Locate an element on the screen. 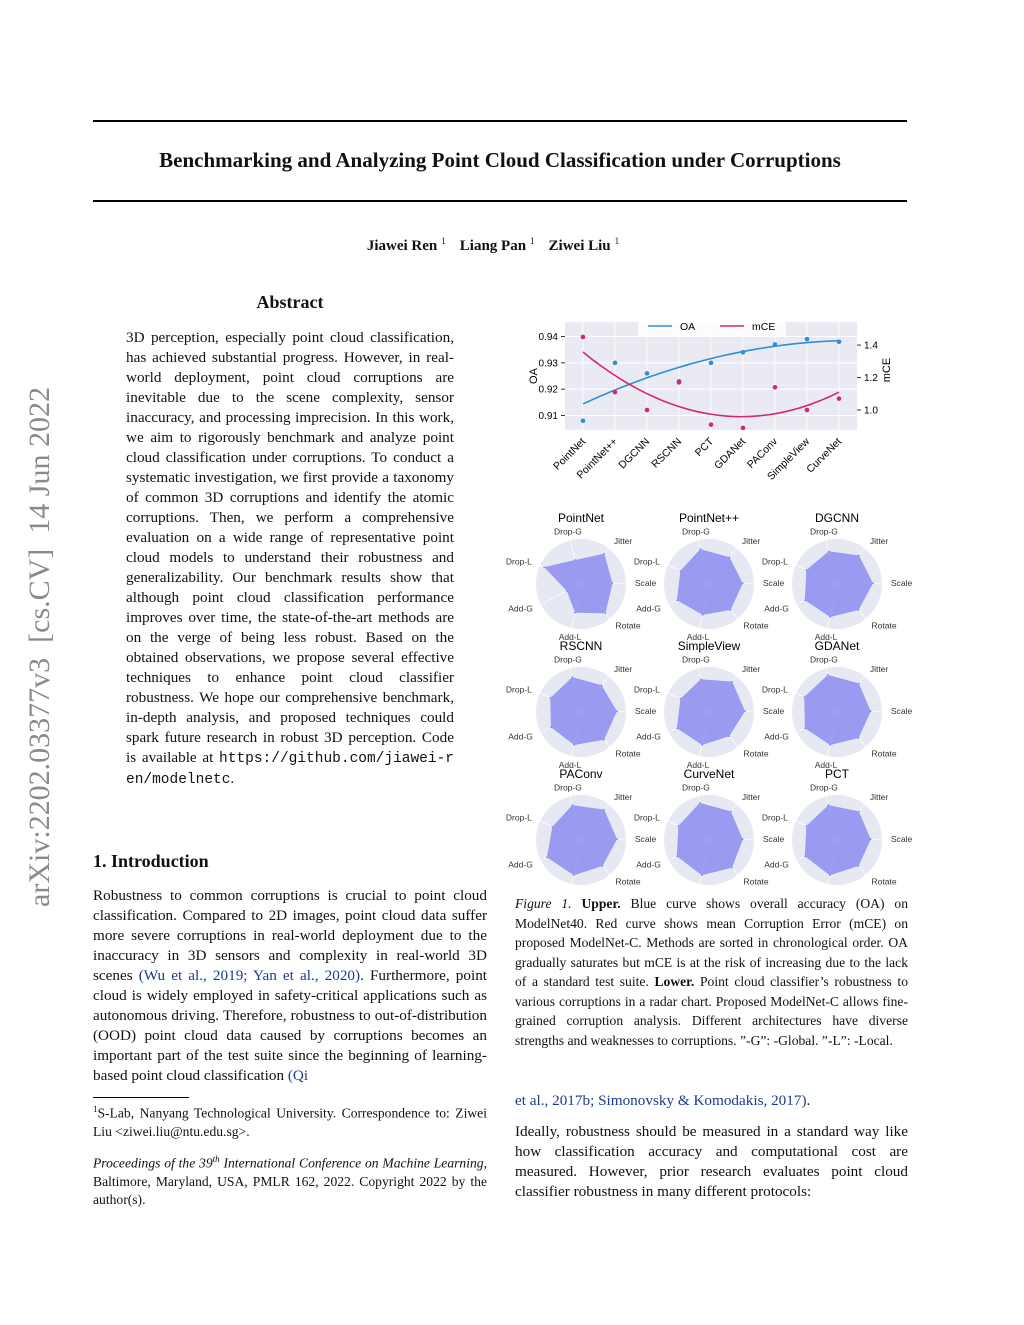 The image size is (1024, 1325). y2-tick-label: 1.0 is located at coordinates (871, 411).